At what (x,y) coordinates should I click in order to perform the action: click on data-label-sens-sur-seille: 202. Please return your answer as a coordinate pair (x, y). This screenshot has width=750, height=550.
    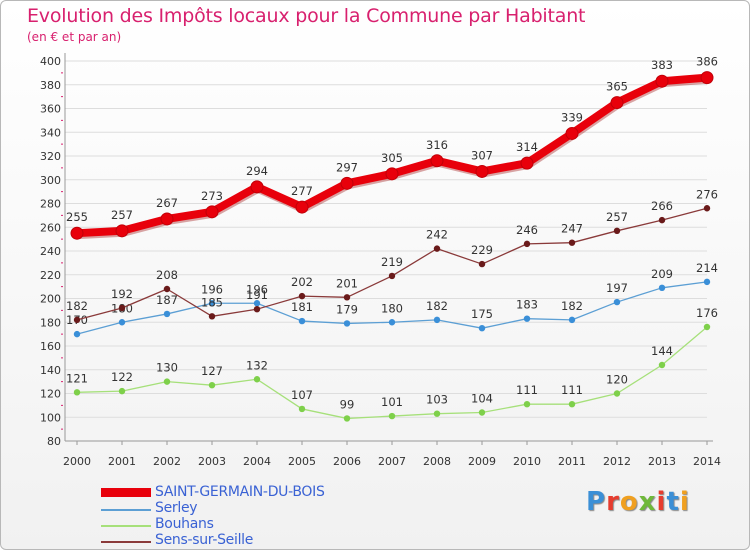
    Looking at the image, I should click on (302, 282).